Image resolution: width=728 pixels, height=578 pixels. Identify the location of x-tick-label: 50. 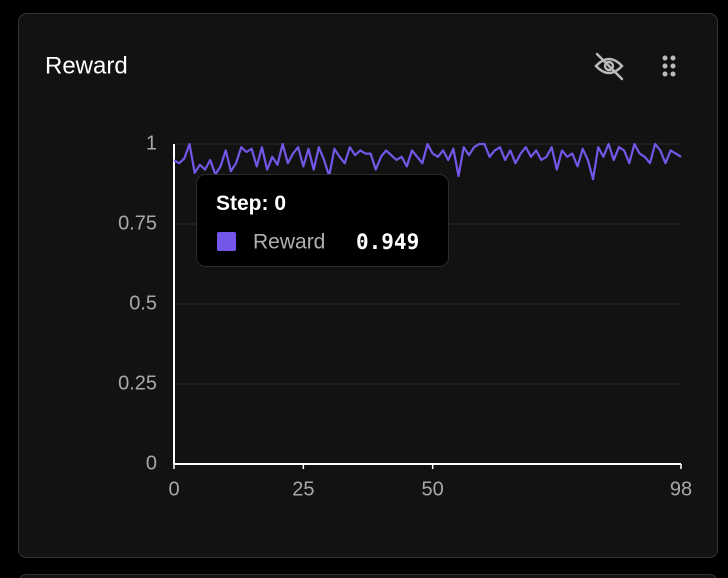
(433, 489).